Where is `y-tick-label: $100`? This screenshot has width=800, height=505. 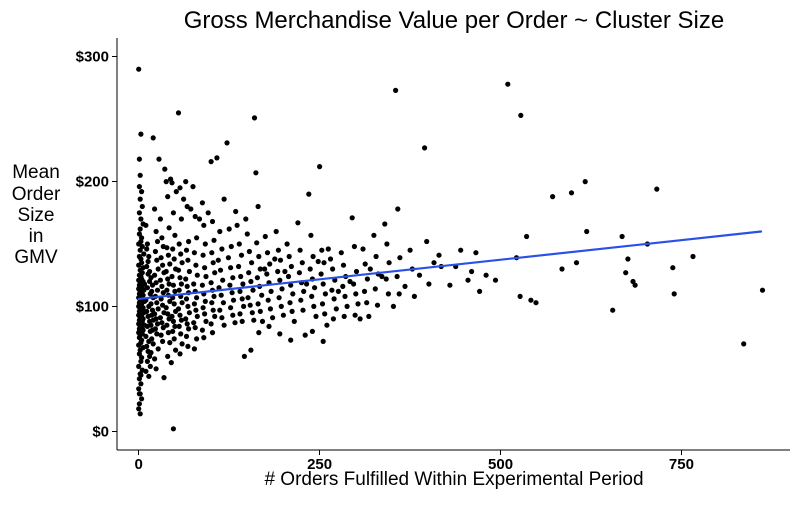
y-tick-label: $100 is located at coordinates (92, 306).